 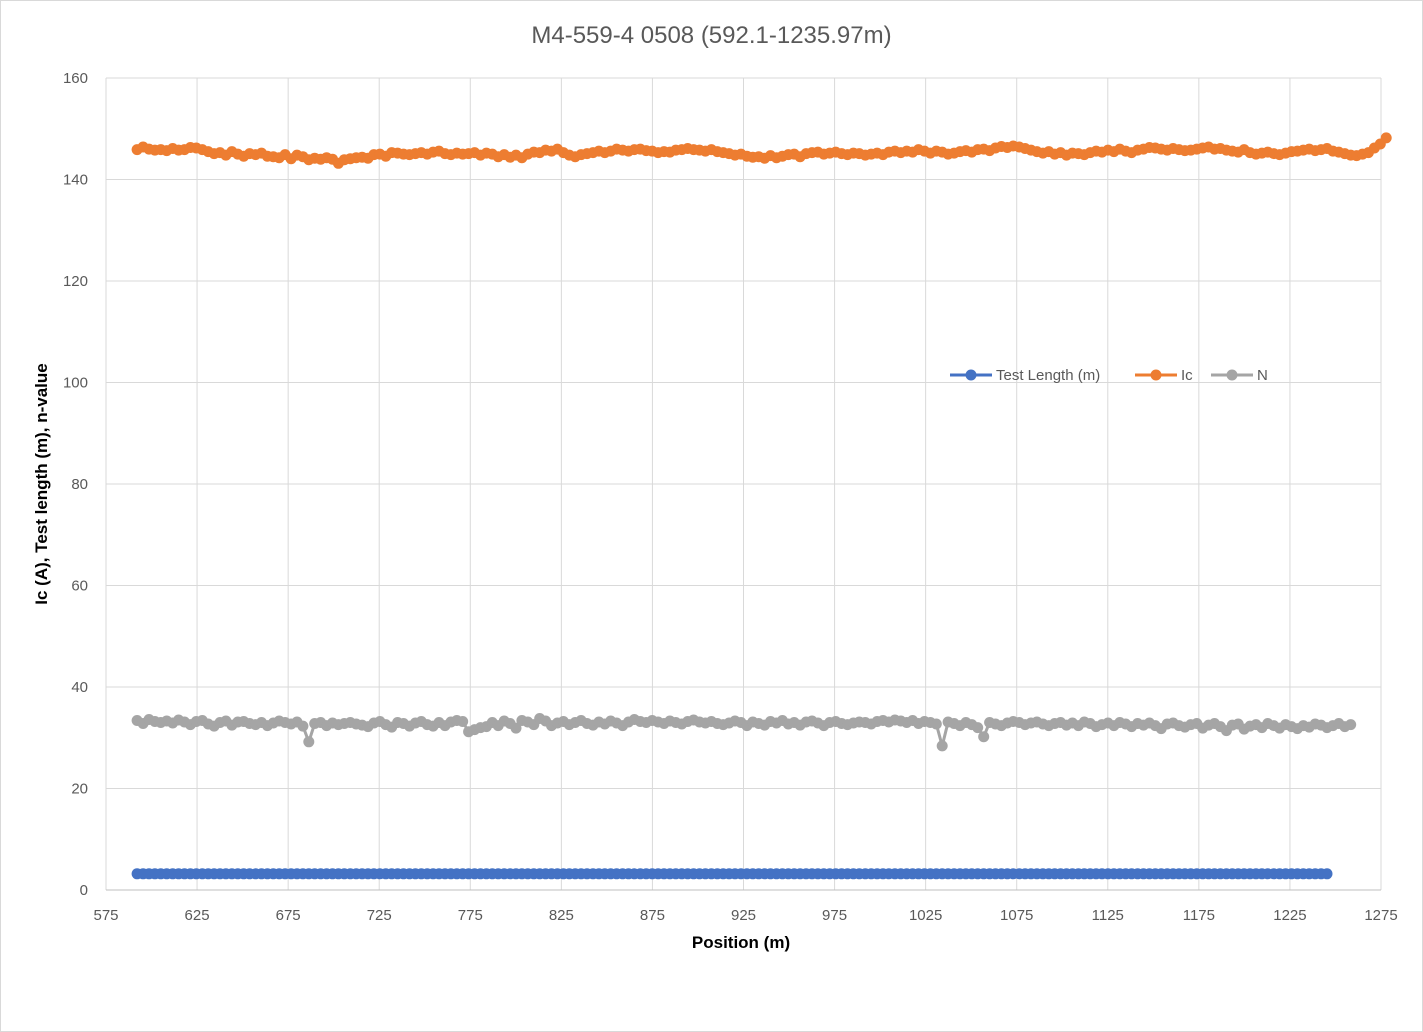 I want to click on x-tick-label: 825, so click(x=561, y=915).